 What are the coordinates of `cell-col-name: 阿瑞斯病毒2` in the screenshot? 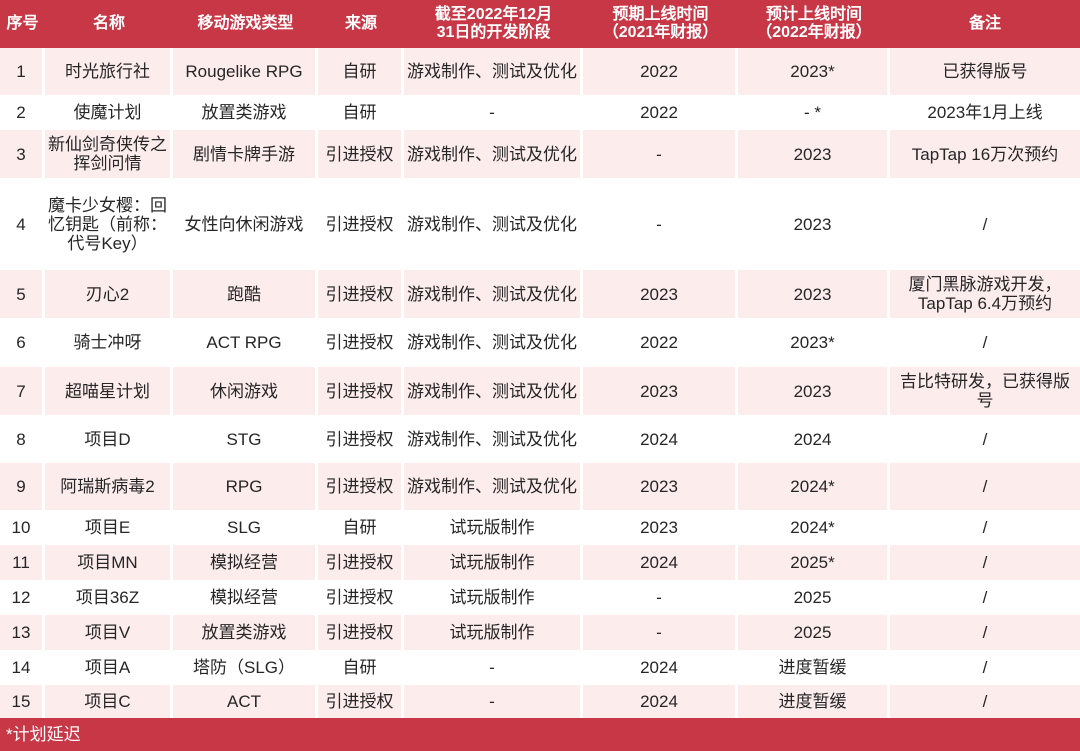 It's located at (109, 486).